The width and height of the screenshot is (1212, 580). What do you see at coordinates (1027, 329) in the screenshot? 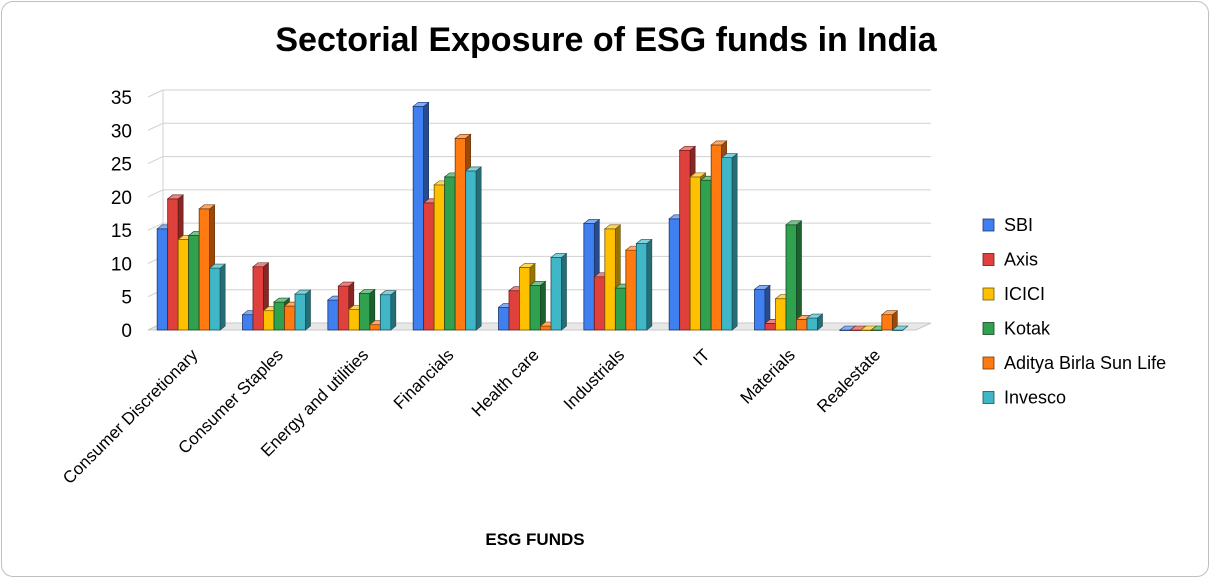
I see `legend-label: Kotak` at bounding box center [1027, 329].